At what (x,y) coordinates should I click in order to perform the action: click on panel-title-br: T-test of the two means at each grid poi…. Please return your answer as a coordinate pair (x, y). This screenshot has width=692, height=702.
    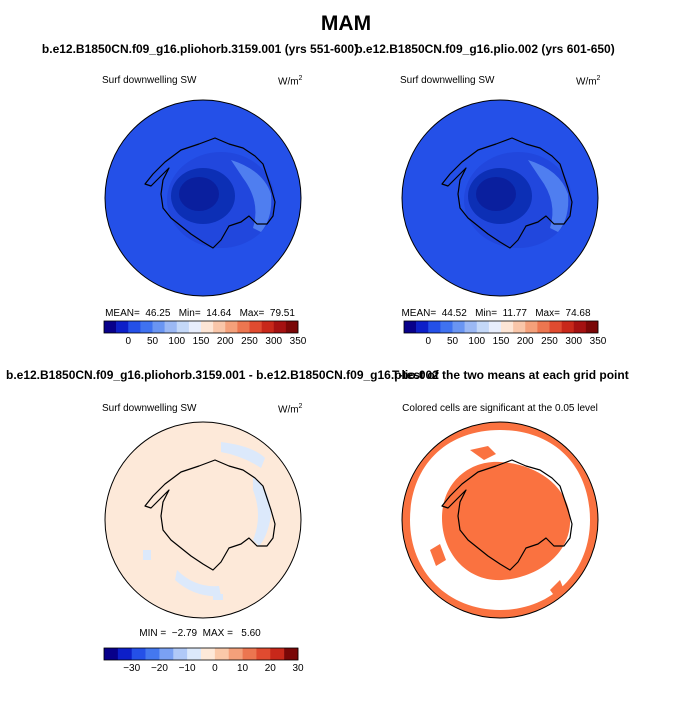
    Looking at the image, I should click on (510, 375).